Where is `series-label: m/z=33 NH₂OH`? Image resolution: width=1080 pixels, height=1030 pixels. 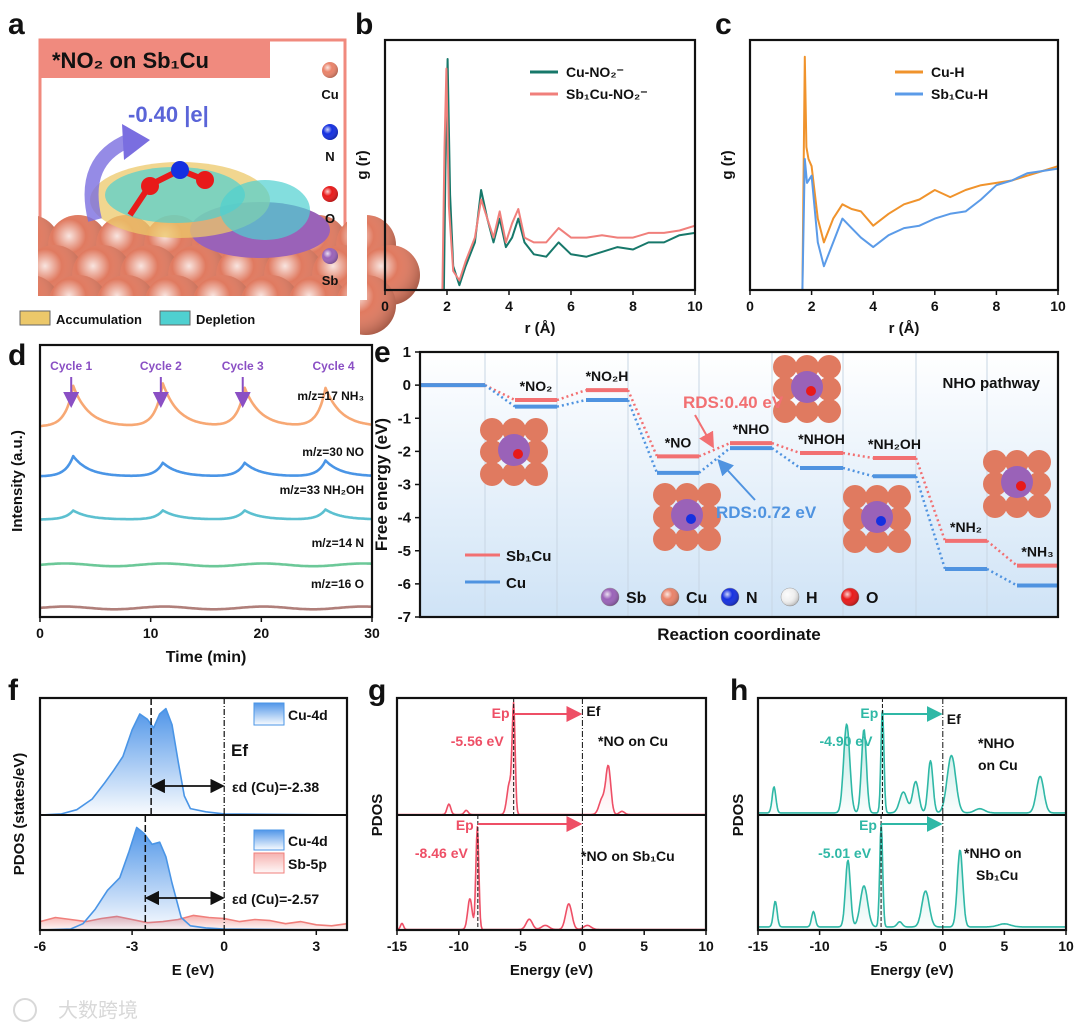 series-label: m/z=33 NH₂OH is located at coordinates (322, 490).